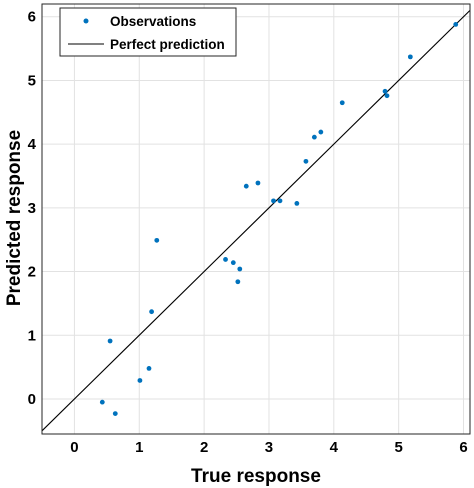  What do you see at coordinates (398, 447) in the screenshot?
I see `x-tick-label: 5` at bounding box center [398, 447].